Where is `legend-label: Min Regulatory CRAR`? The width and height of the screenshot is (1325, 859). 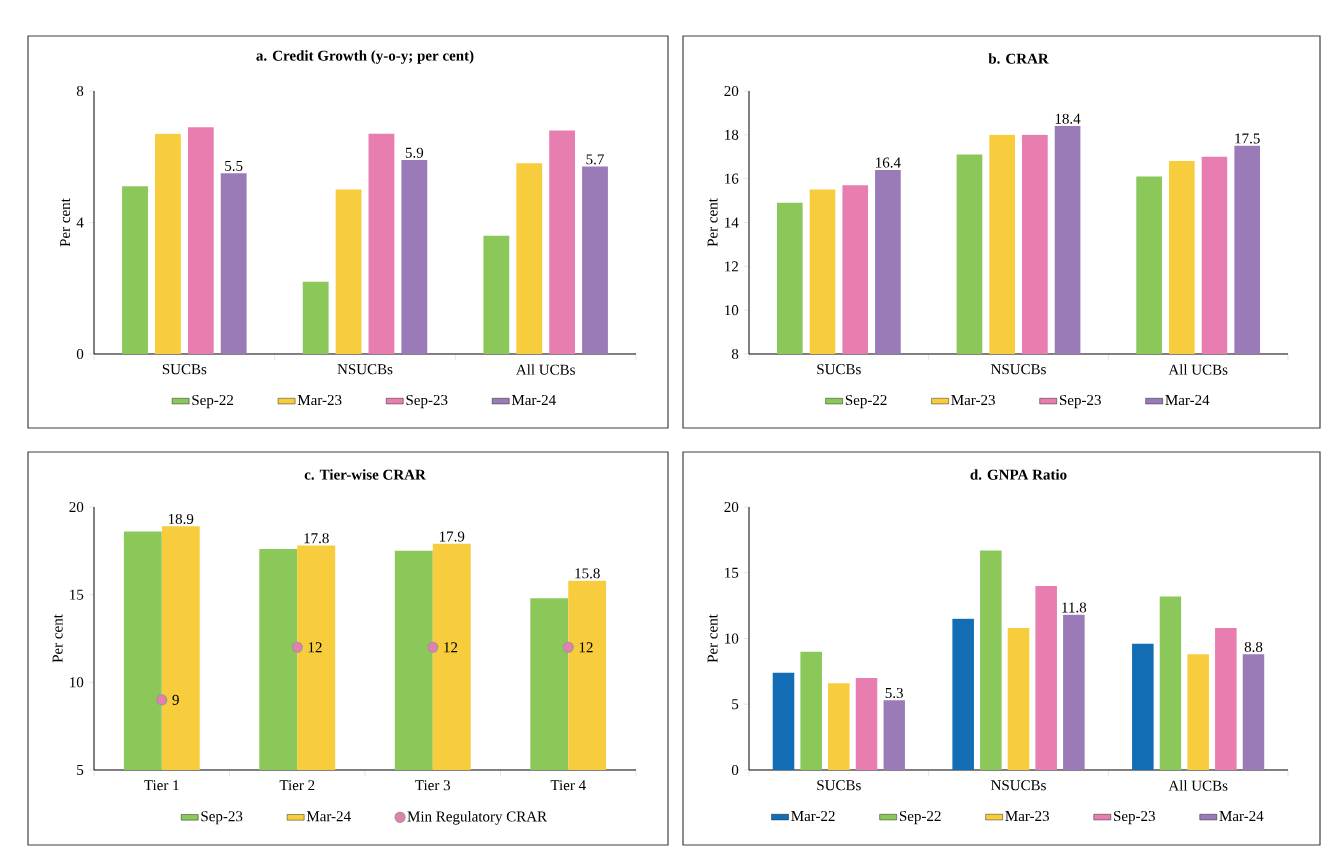 legend-label: Min Regulatory CRAR is located at coordinates (477, 818).